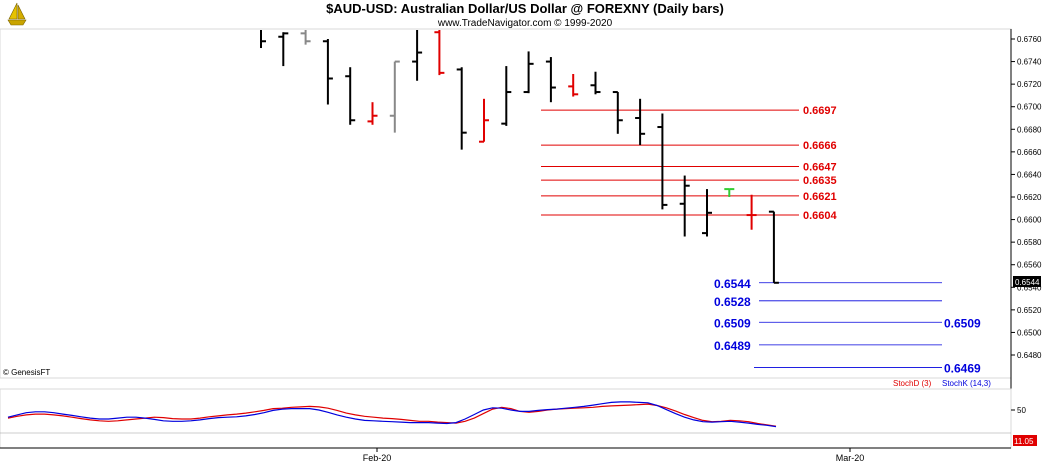 This screenshot has width=1050, height=464. Describe the element at coordinates (1021, 410) in the screenshot. I see `indicator-y-tick: 50` at that location.